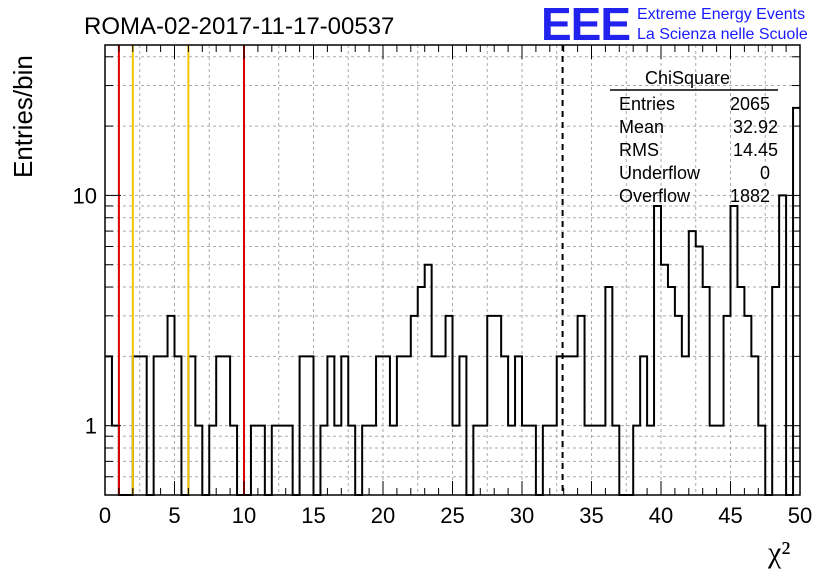 The image size is (836, 577). What do you see at coordinates (765, 173) in the screenshot?
I see `stats-underflow-value: 0` at bounding box center [765, 173].